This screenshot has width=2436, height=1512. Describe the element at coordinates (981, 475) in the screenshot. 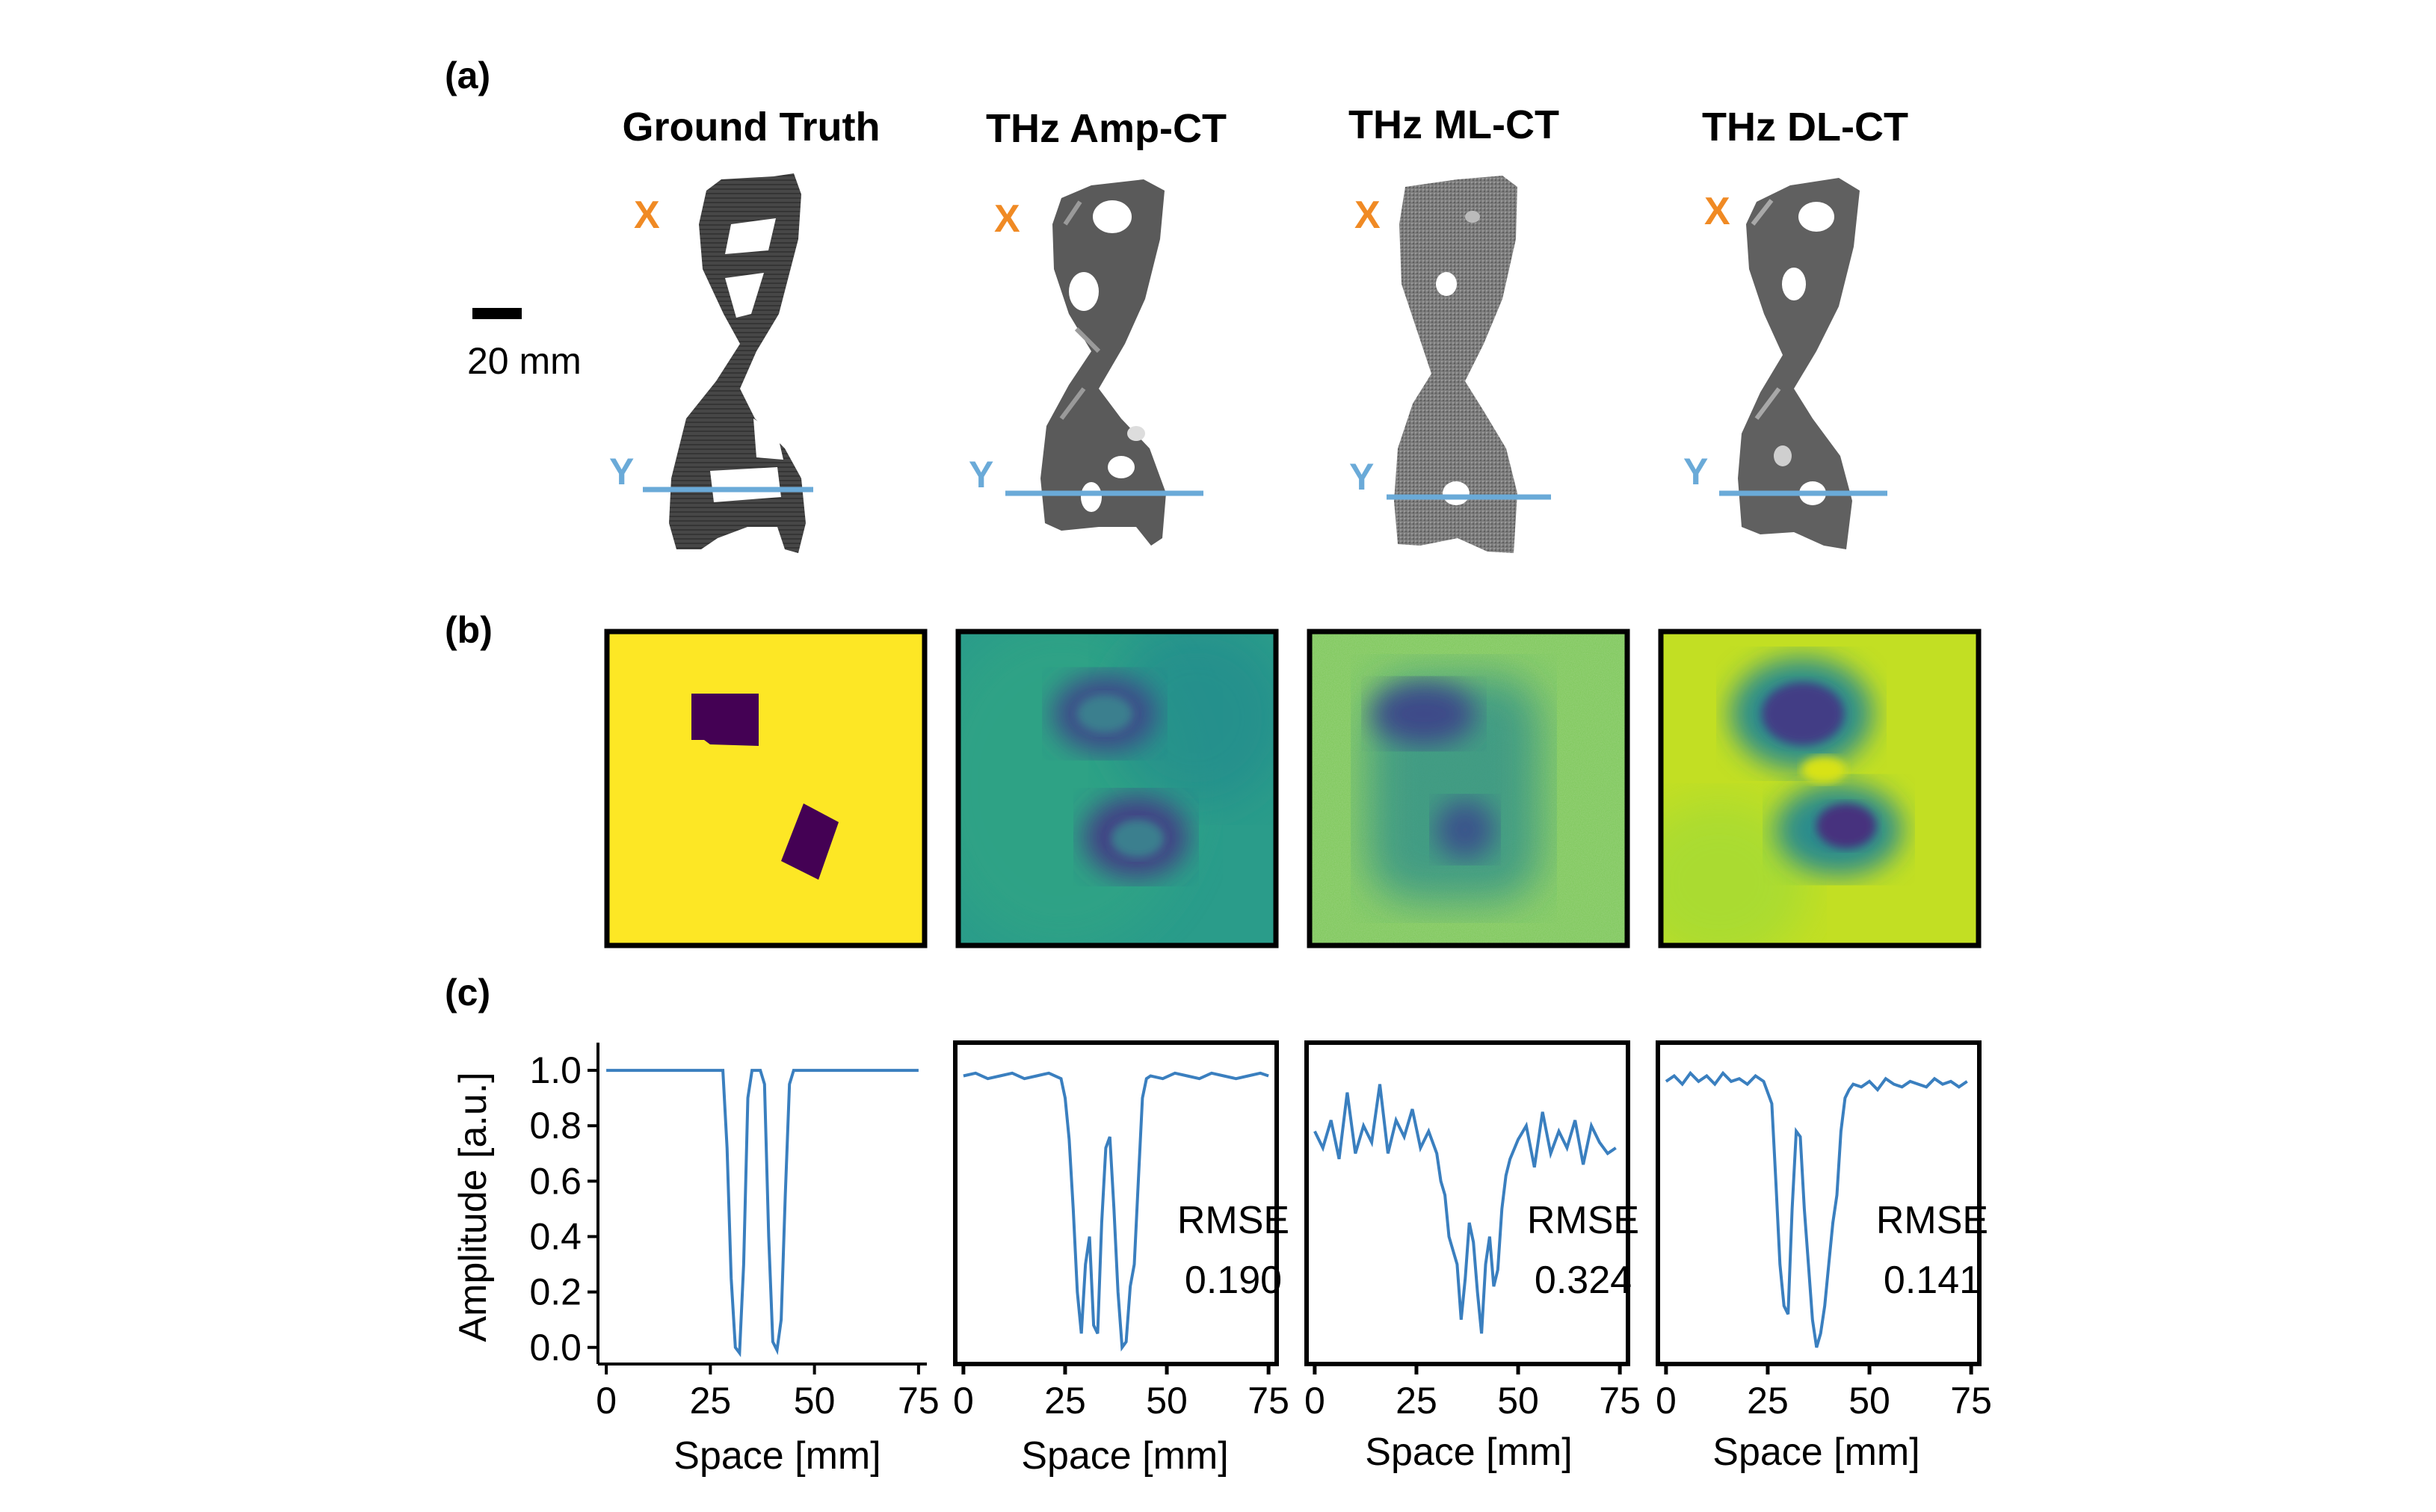

I see `y-marker-amp-ct: Y` at that location.